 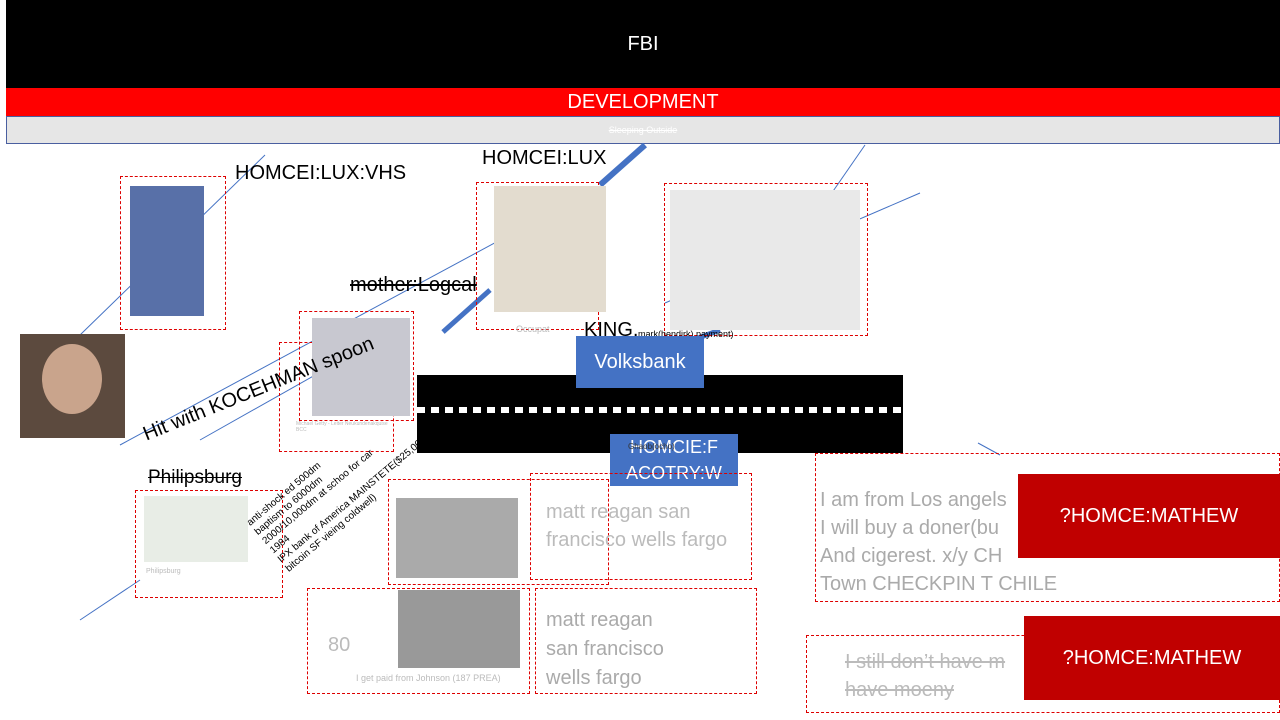 What do you see at coordinates (899, 690) in the screenshot?
I see `text-line: have moeny` at bounding box center [899, 690].